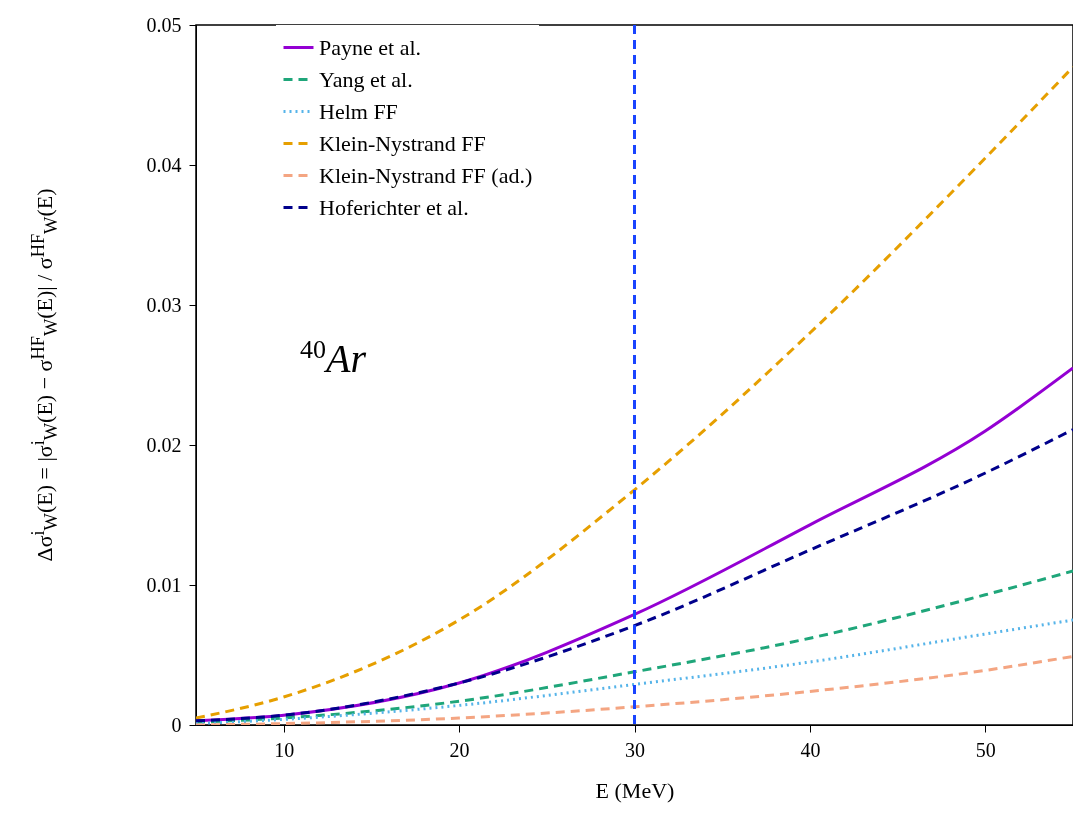  Describe the element at coordinates (333, 359) in the screenshot. I see `isotope-label: $^{40}$Ar` at that location.